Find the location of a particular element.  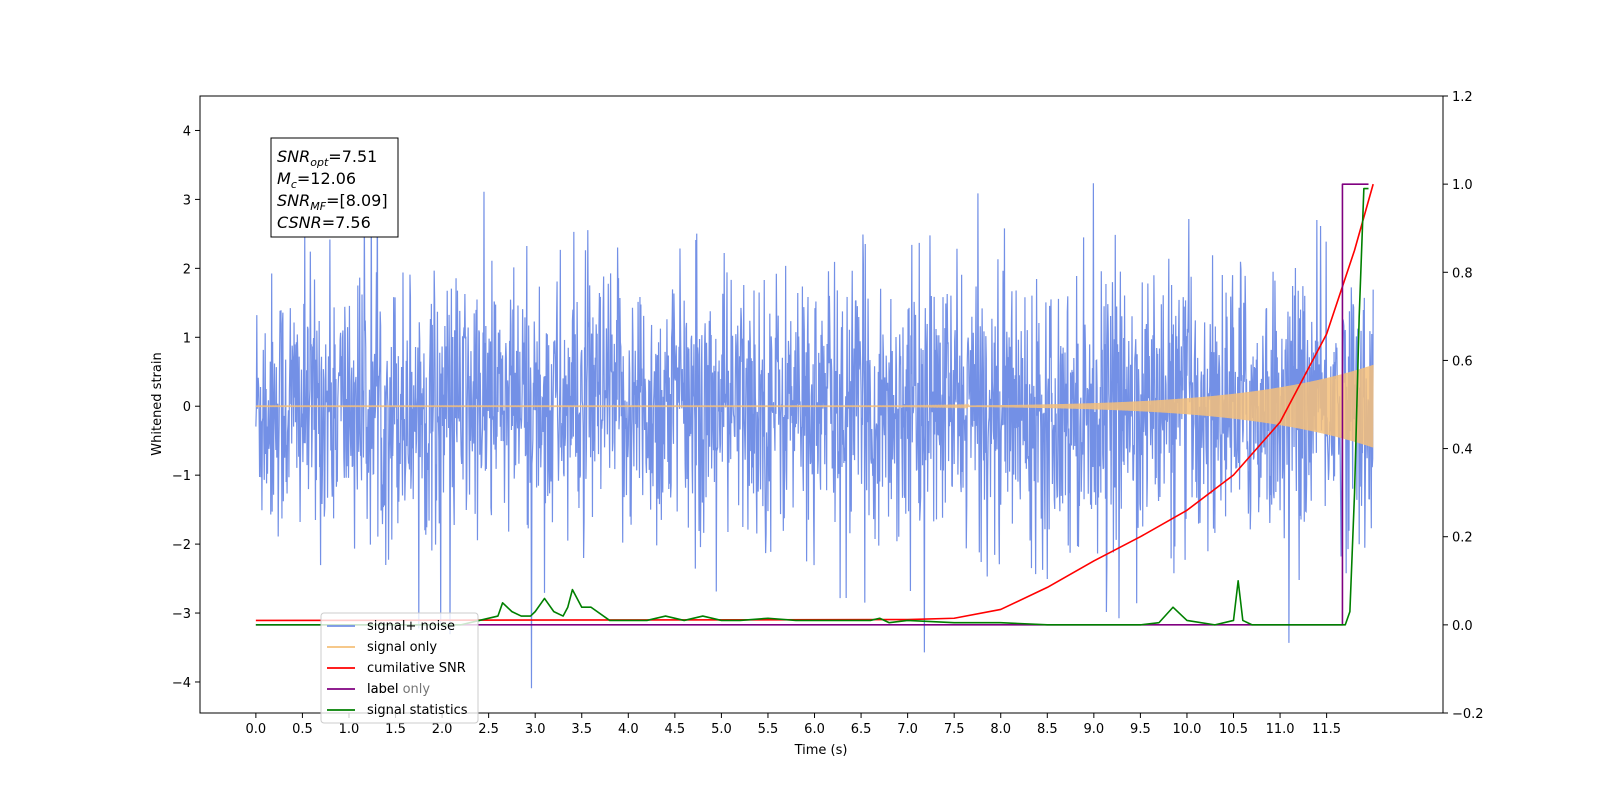

y-tick-label: 3 is located at coordinates (187, 200).